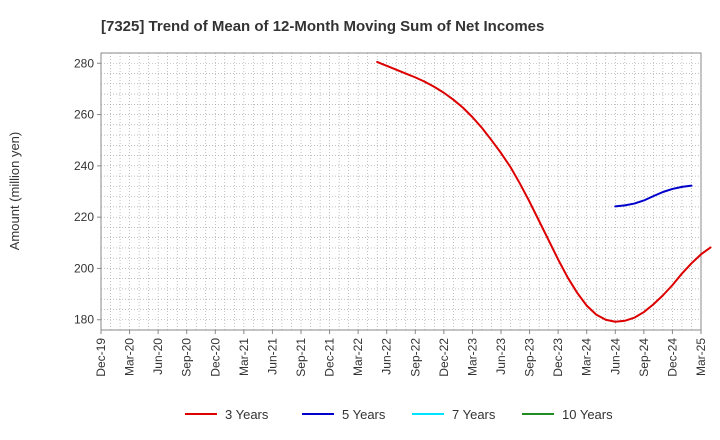 The width and height of the screenshot is (720, 440). What do you see at coordinates (187, 357) in the screenshot?
I see `x-tick-label: Sep-20` at bounding box center [187, 357].